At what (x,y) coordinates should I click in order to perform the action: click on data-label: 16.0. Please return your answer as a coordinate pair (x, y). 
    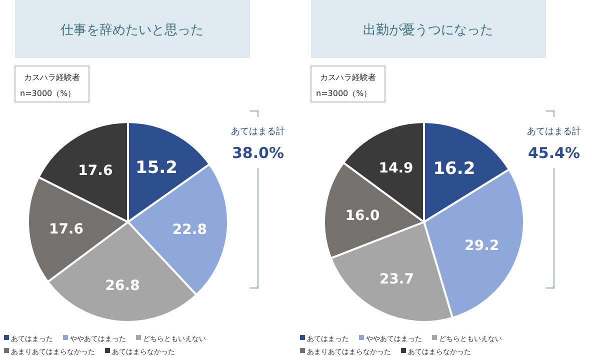
    Looking at the image, I should click on (362, 216).